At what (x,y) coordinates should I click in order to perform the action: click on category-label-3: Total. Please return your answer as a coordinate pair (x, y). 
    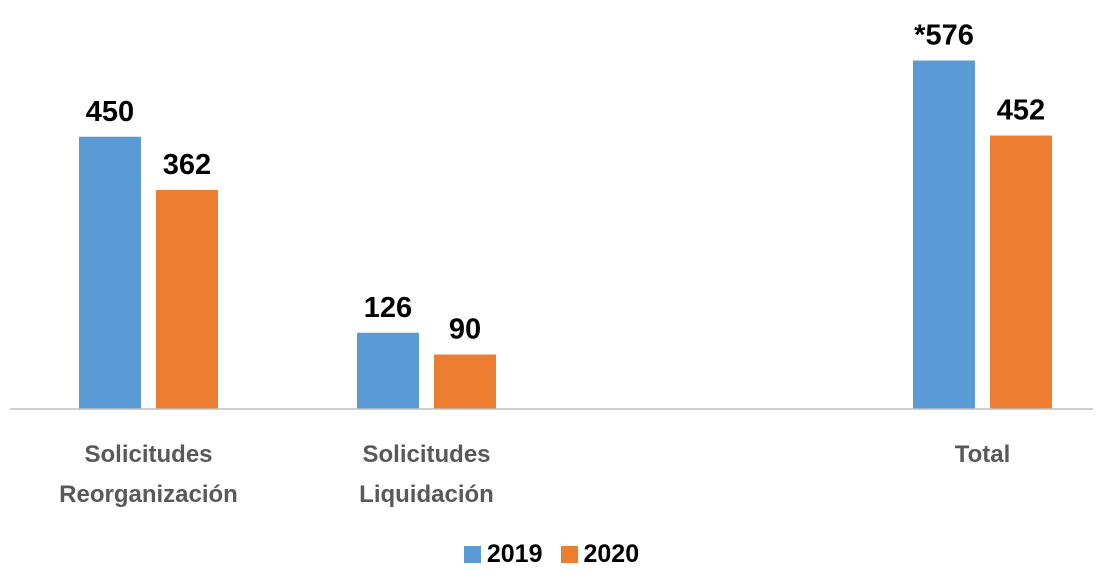
    Looking at the image, I should click on (983, 454).